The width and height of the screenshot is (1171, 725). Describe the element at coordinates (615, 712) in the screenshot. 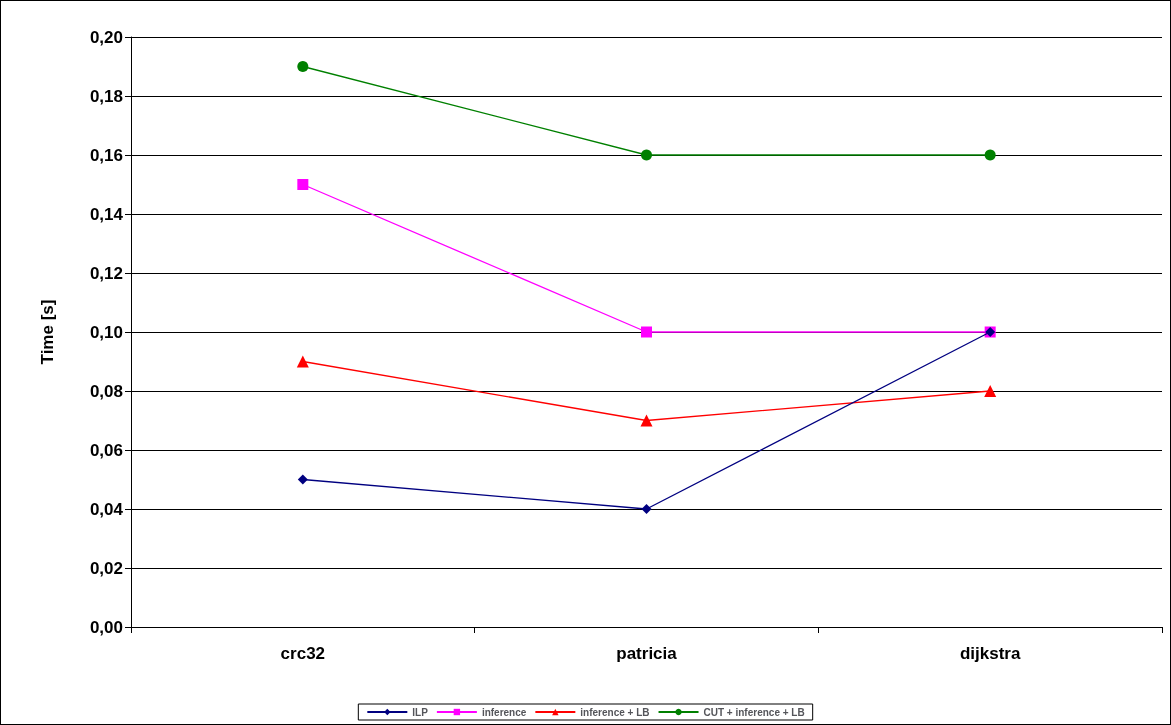

I see `legend-label: inference + LB` at that location.